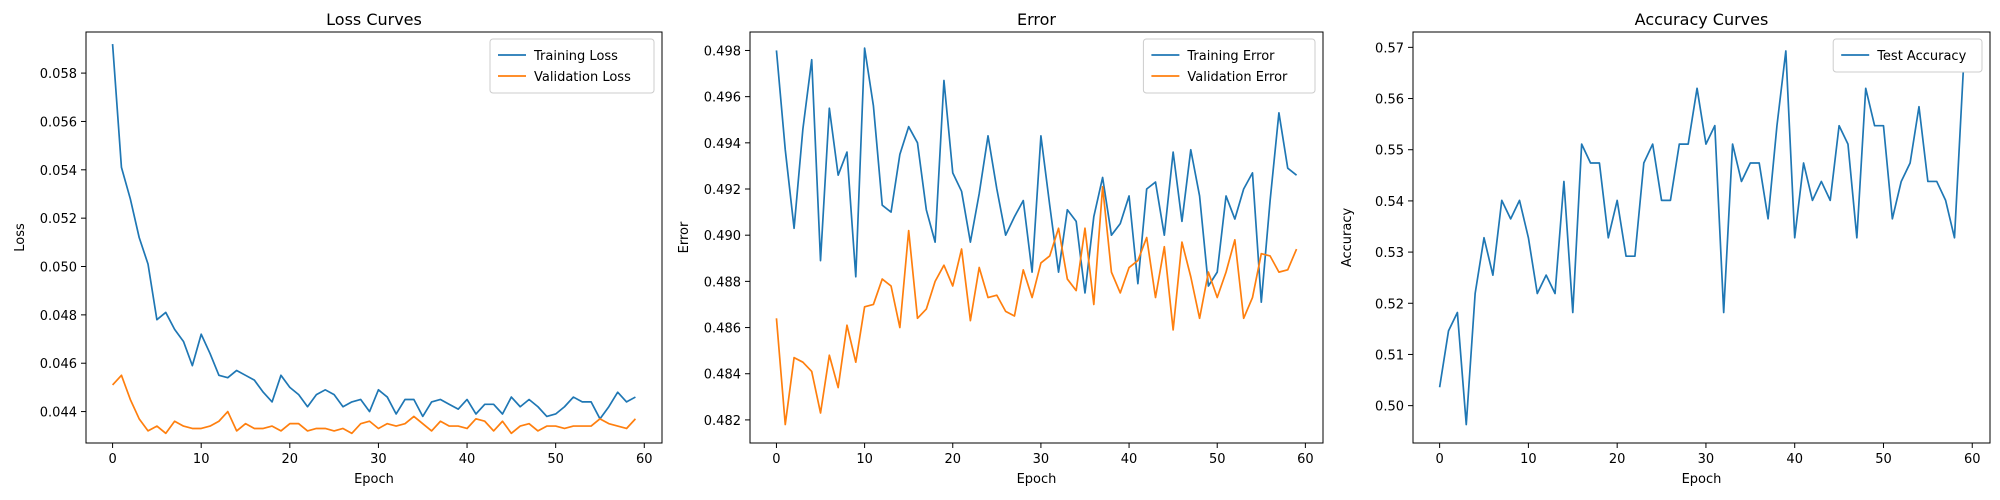  Describe the element at coordinates (1921, 56) in the screenshot. I see `test-accuracy-legend-label: Test Accuracy` at that location.